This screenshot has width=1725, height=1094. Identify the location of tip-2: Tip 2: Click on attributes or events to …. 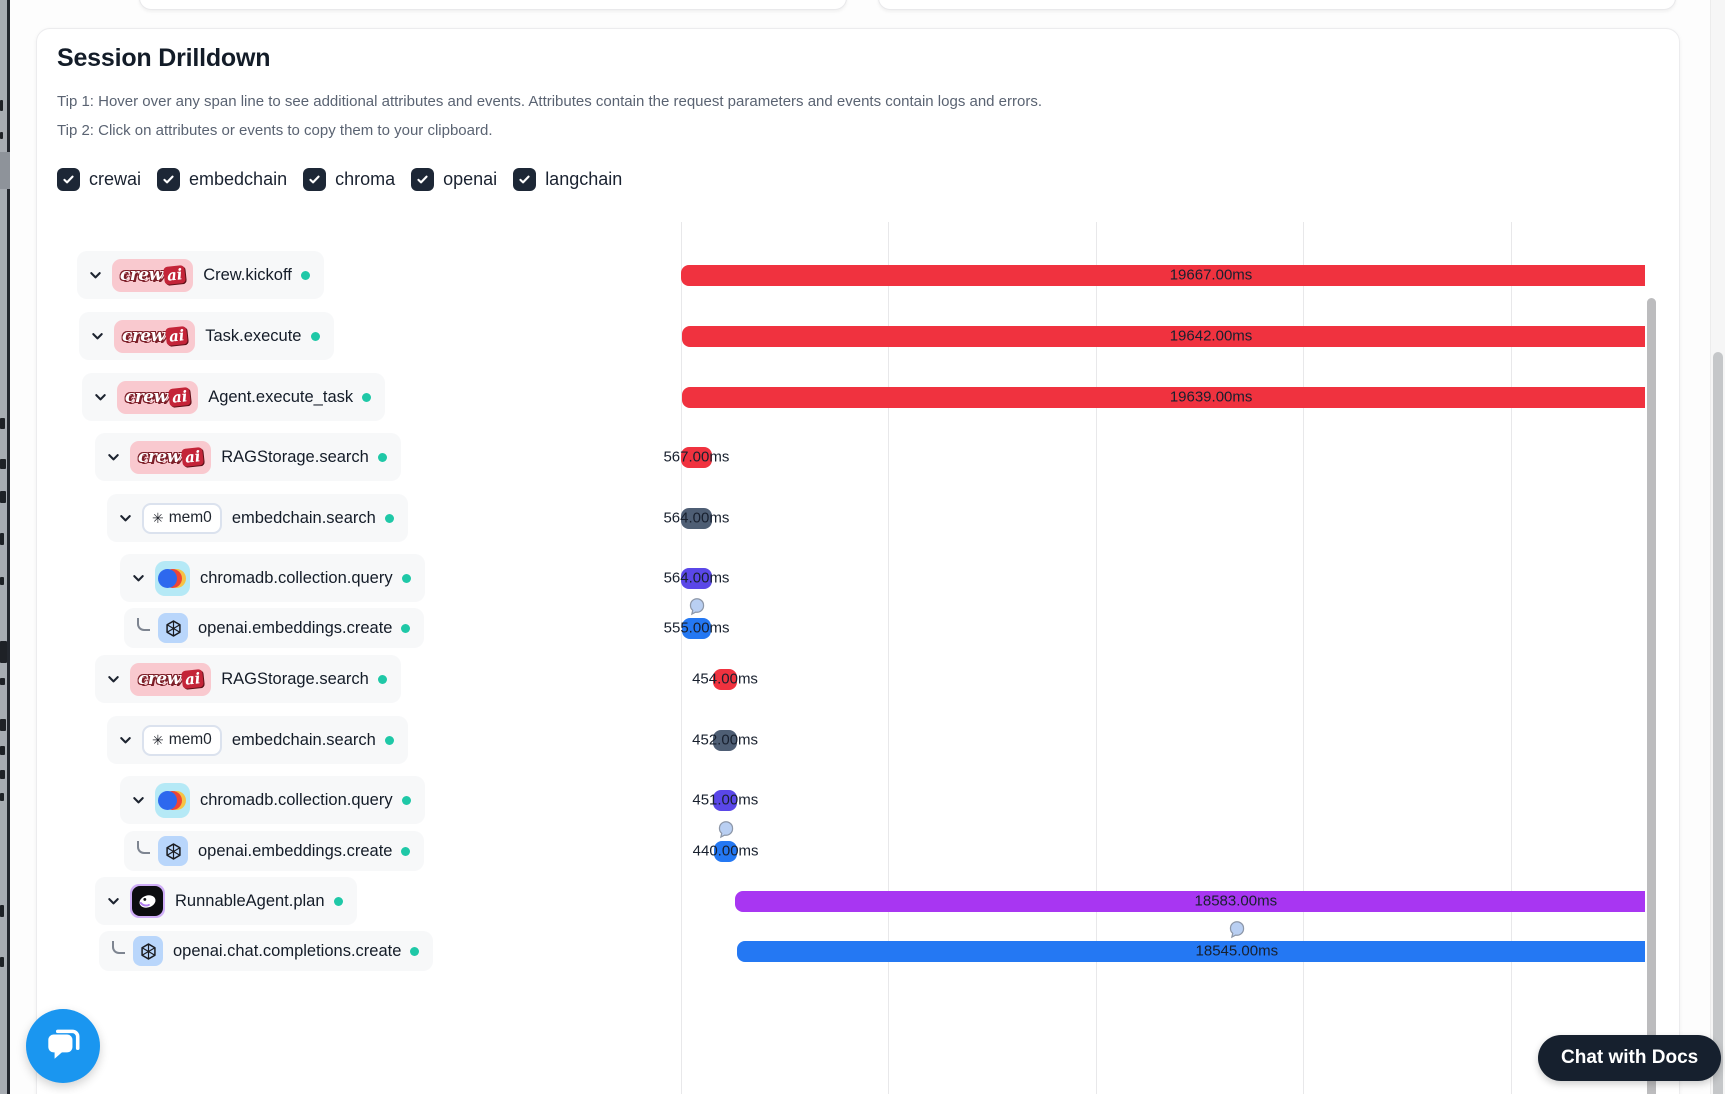
(275, 130).